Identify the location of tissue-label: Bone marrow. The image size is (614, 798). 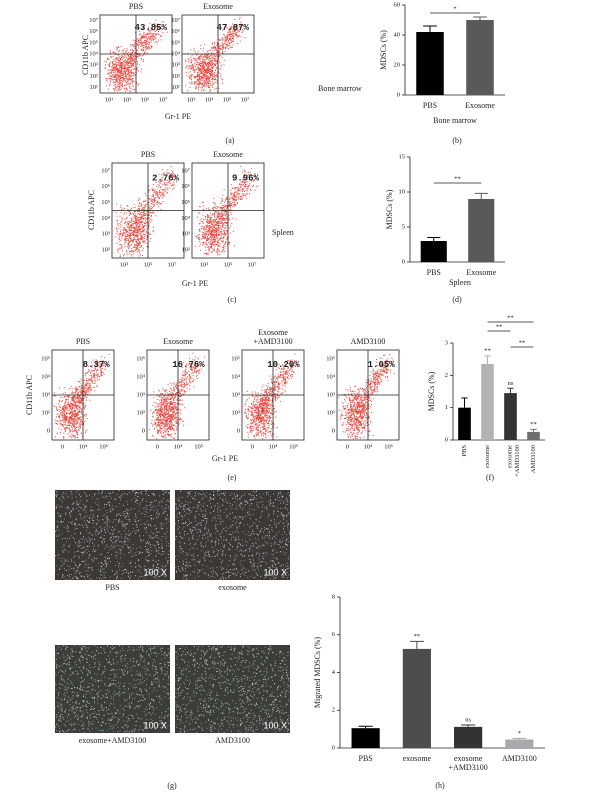
(340, 88).